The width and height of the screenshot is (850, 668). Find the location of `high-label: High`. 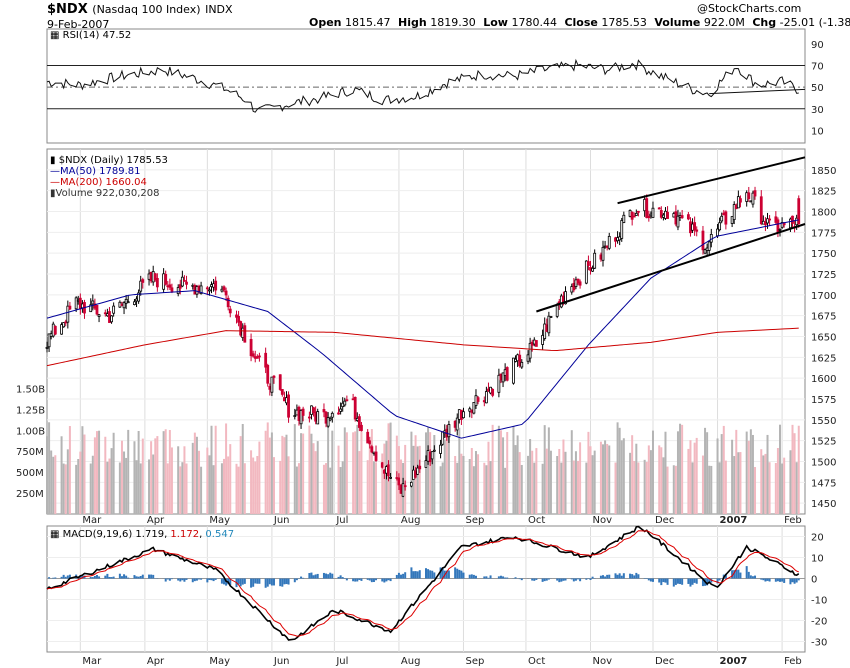

high-label: High is located at coordinates (412, 22).